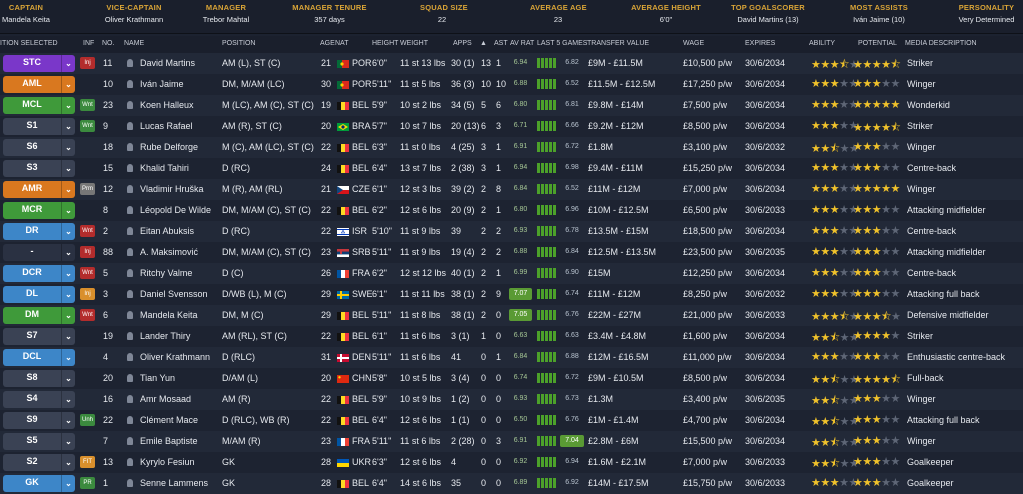 The image size is (1023, 494). I want to click on position-selector: DCL ⌄, so click(39, 357).